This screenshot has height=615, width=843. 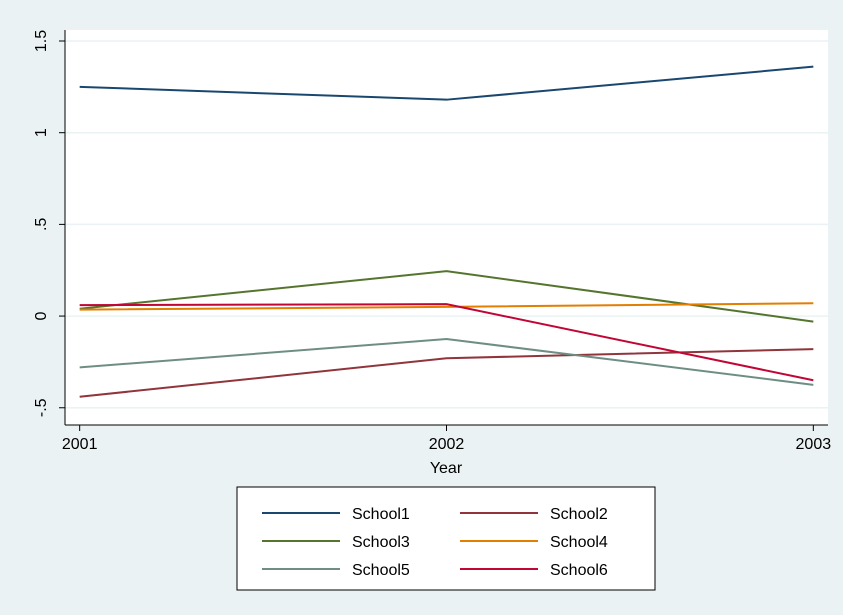 What do you see at coordinates (579, 514) in the screenshot?
I see `legend-label: School2` at bounding box center [579, 514].